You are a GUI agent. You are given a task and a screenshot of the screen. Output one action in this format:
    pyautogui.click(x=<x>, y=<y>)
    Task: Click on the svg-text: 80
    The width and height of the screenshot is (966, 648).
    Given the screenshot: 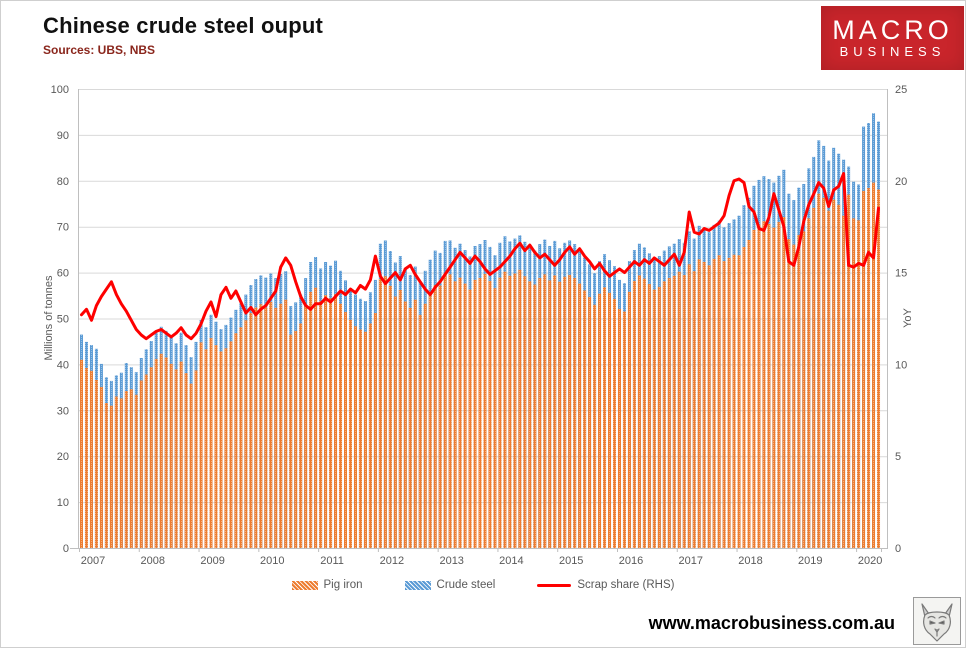 What is the action you would take?
    pyautogui.click(x=63, y=182)
    